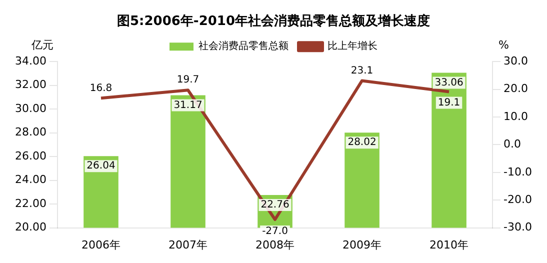 This screenshot has height=263, width=547. I want to click on y-axis-title: 亿元, so click(42, 45).